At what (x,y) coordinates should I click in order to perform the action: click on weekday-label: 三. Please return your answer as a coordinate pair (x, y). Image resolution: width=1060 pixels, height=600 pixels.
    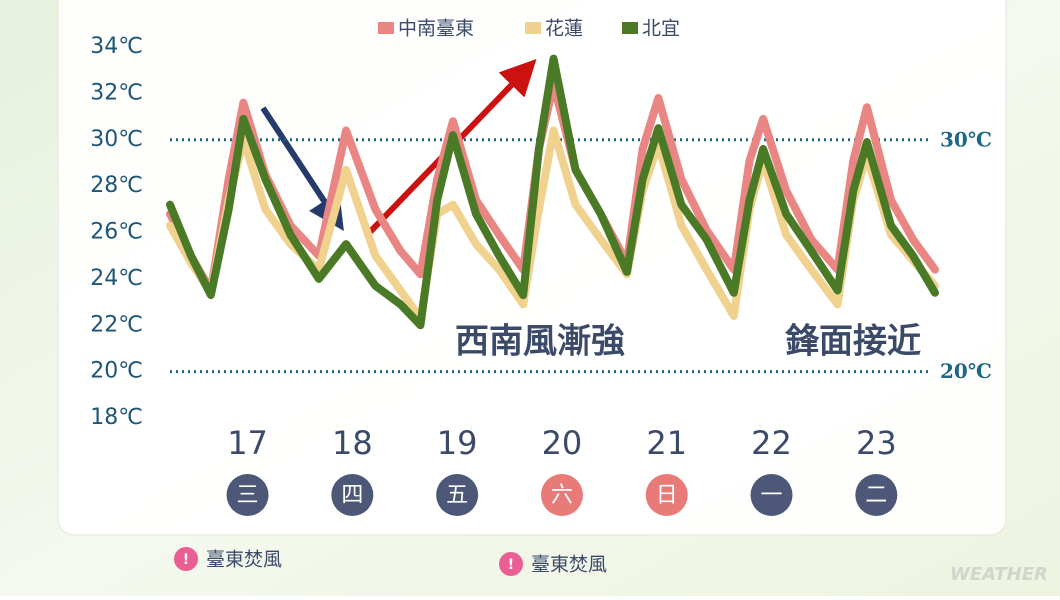
    Looking at the image, I should click on (248, 495).